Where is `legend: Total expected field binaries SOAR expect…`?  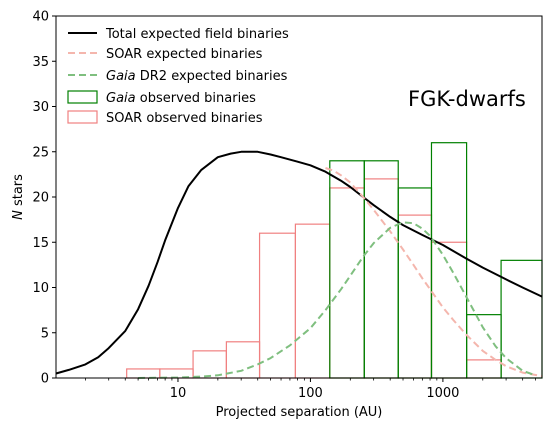 legend: Total expected field binaries SOAR expect… is located at coordinates (178, 76).